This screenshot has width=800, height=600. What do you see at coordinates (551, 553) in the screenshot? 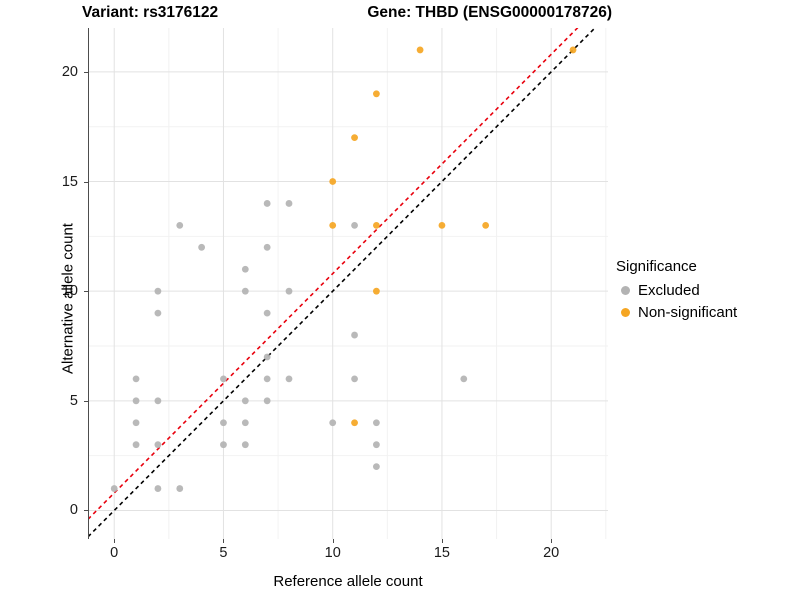
I see `x-tick-label: 20` at bounding box center [551, 553].